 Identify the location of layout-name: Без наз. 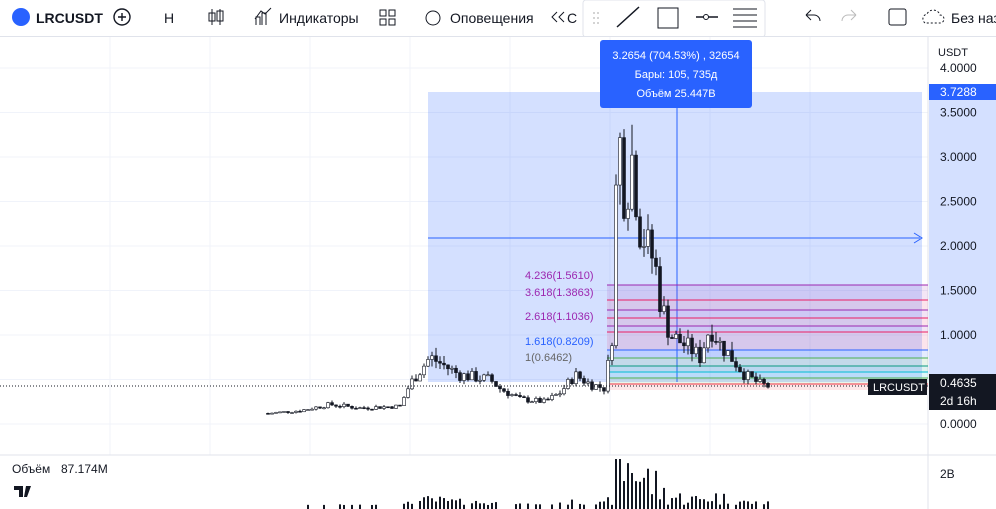
(973, 18).